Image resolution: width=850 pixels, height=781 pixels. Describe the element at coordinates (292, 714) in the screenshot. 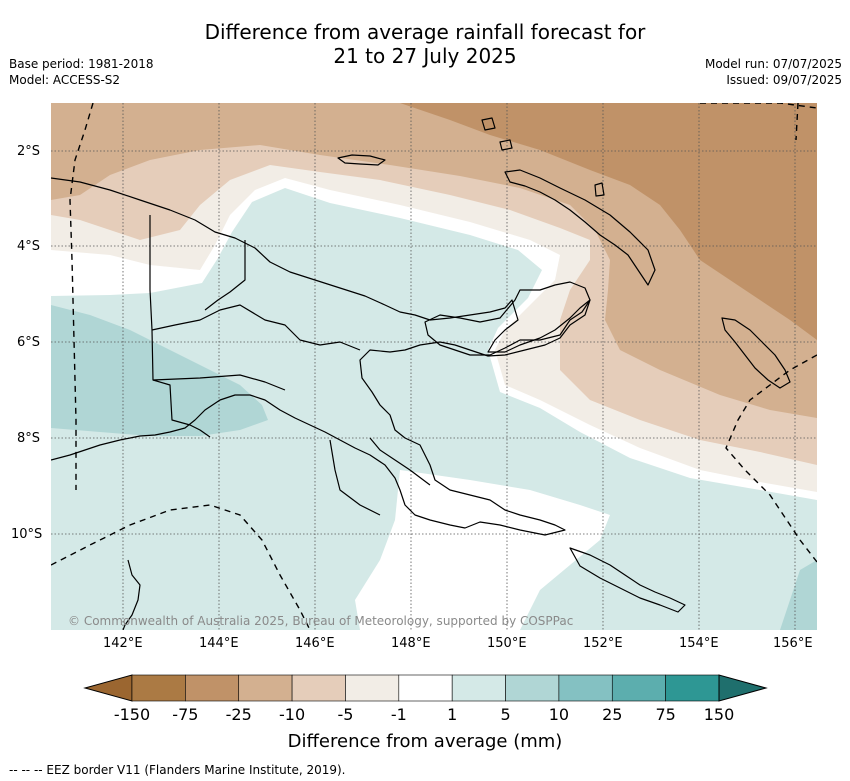

I see `colorbar-tick-label: -10` at that location.